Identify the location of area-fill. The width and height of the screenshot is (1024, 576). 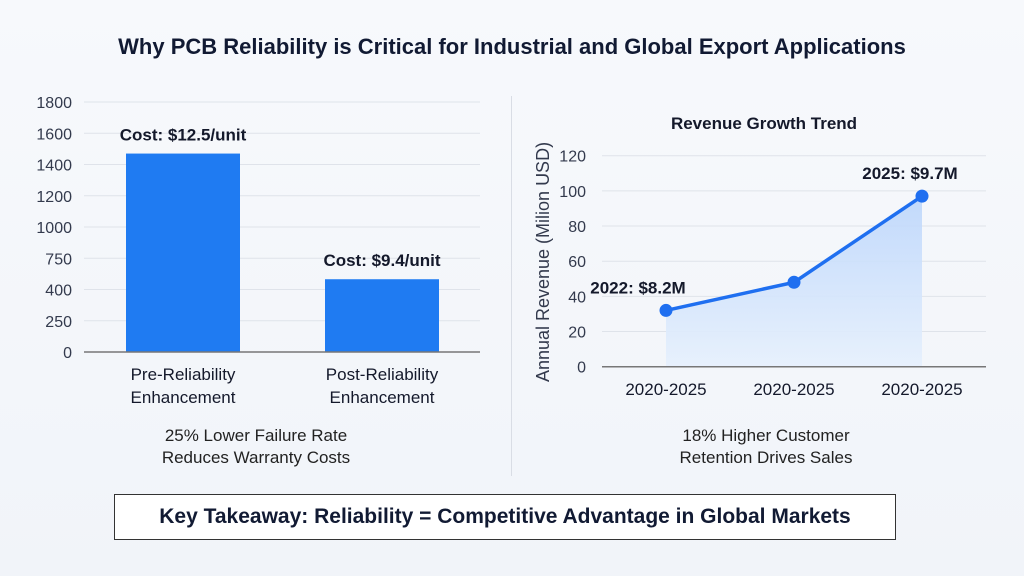
(794, 281).